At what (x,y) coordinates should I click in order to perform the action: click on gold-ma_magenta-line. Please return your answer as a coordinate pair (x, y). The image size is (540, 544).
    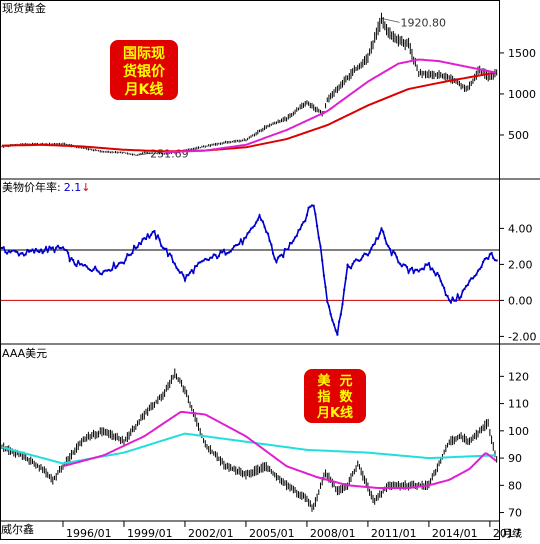
    Looking at the image, I should click on (330, 106).